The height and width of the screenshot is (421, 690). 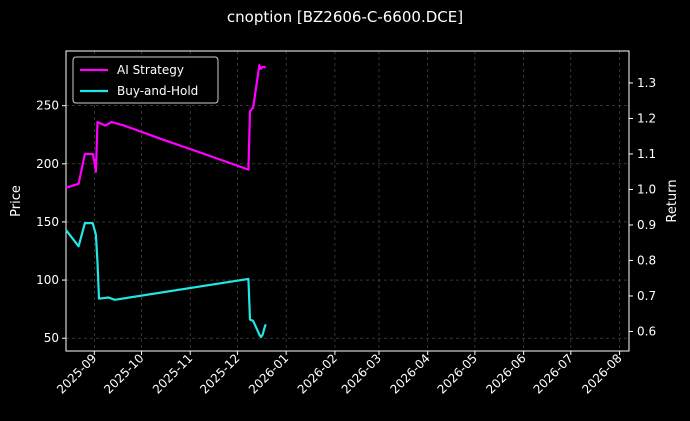 I want to click on y-left-tick-label: 200, so click(x=47, y=164).